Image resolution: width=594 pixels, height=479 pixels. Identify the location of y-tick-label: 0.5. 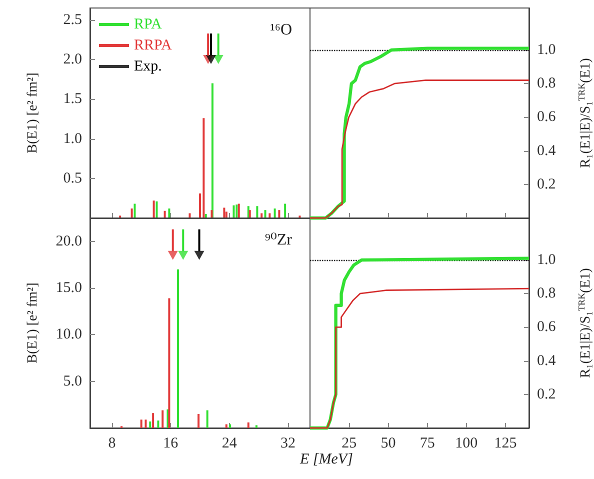
(72, 178).